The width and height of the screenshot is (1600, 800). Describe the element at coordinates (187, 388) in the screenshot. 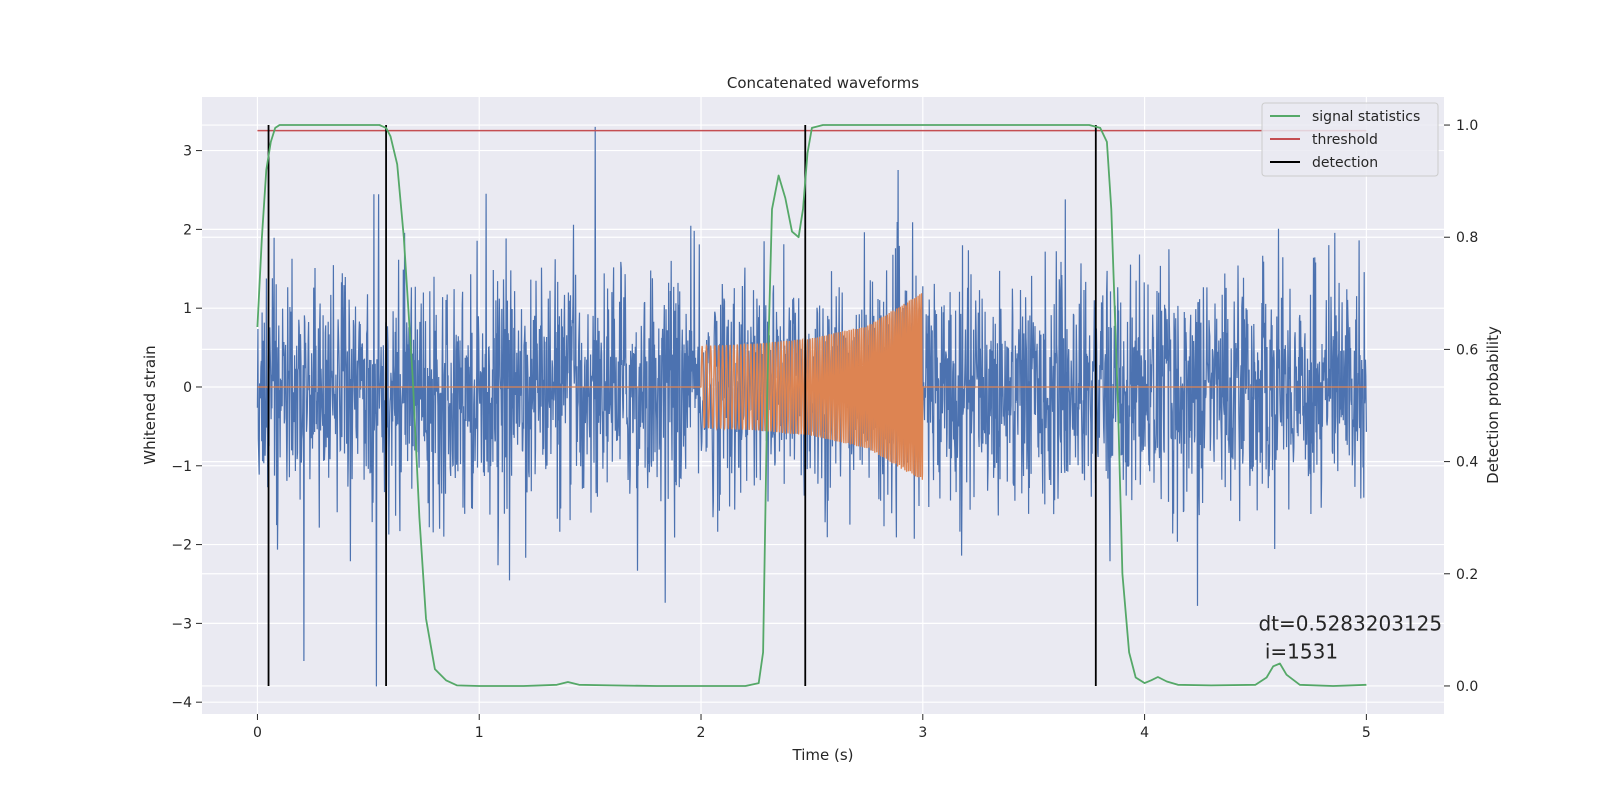

I see `y-left-tick-label: 0` at that location.